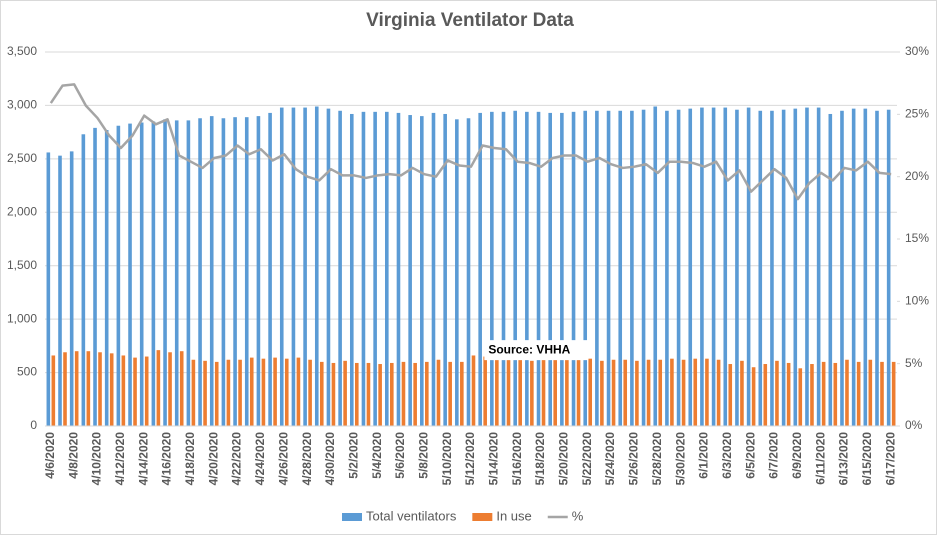 The height and width of the screenshot is (535, 937). I want to click on x-tick-label: 6/1/2020, so click(704, 455).